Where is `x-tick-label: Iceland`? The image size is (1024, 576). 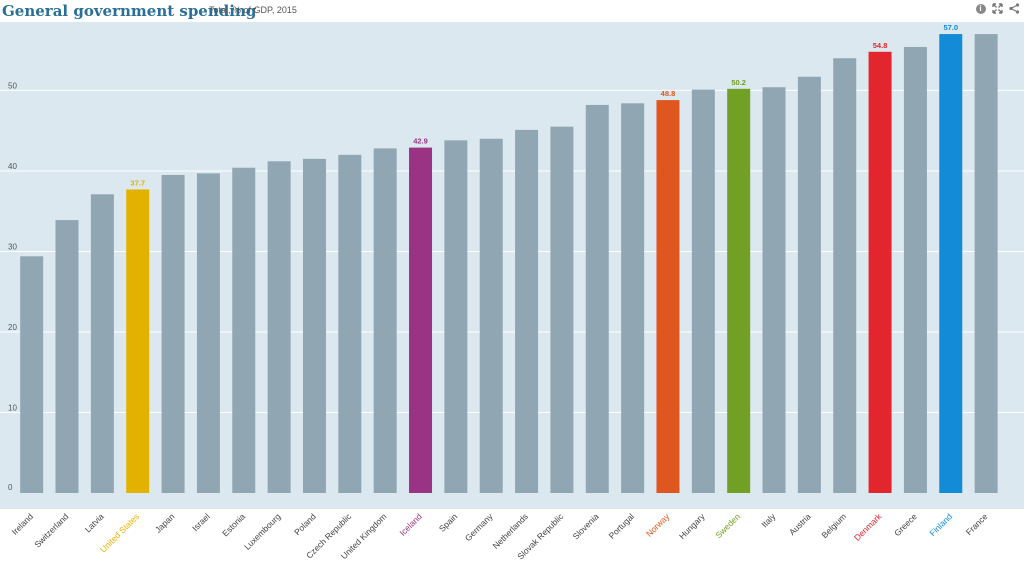
x-tick-label: Iceland is located at coordinates (410, 524).